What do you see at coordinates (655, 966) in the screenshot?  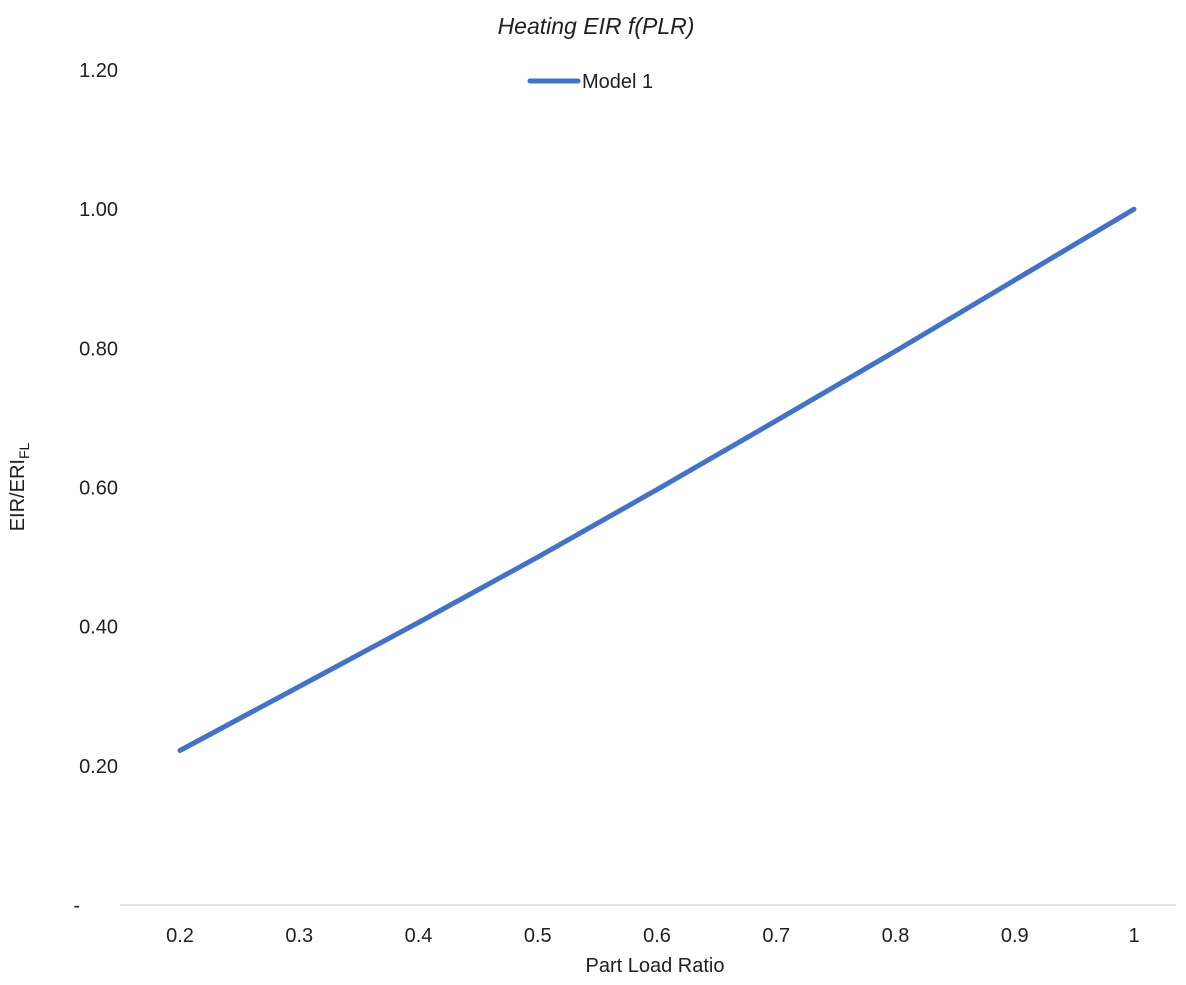 I see `x-axis-label: Part Load Ratio` at bounding box center [655, 966].